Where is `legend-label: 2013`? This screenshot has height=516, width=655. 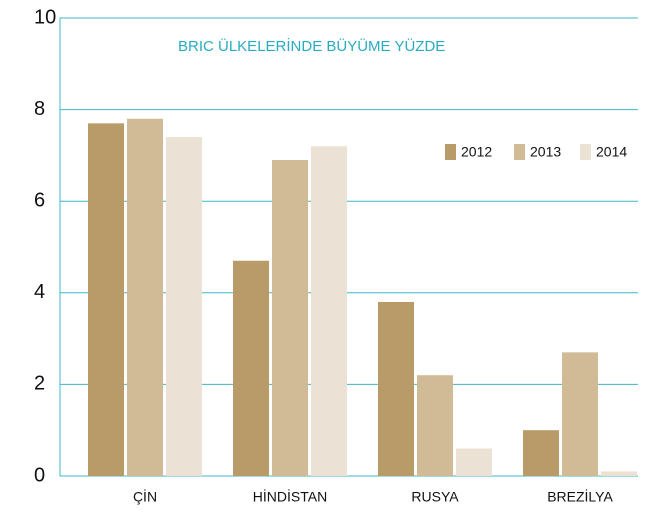 legend-label: 2013 is located at coordinates (545, 152).